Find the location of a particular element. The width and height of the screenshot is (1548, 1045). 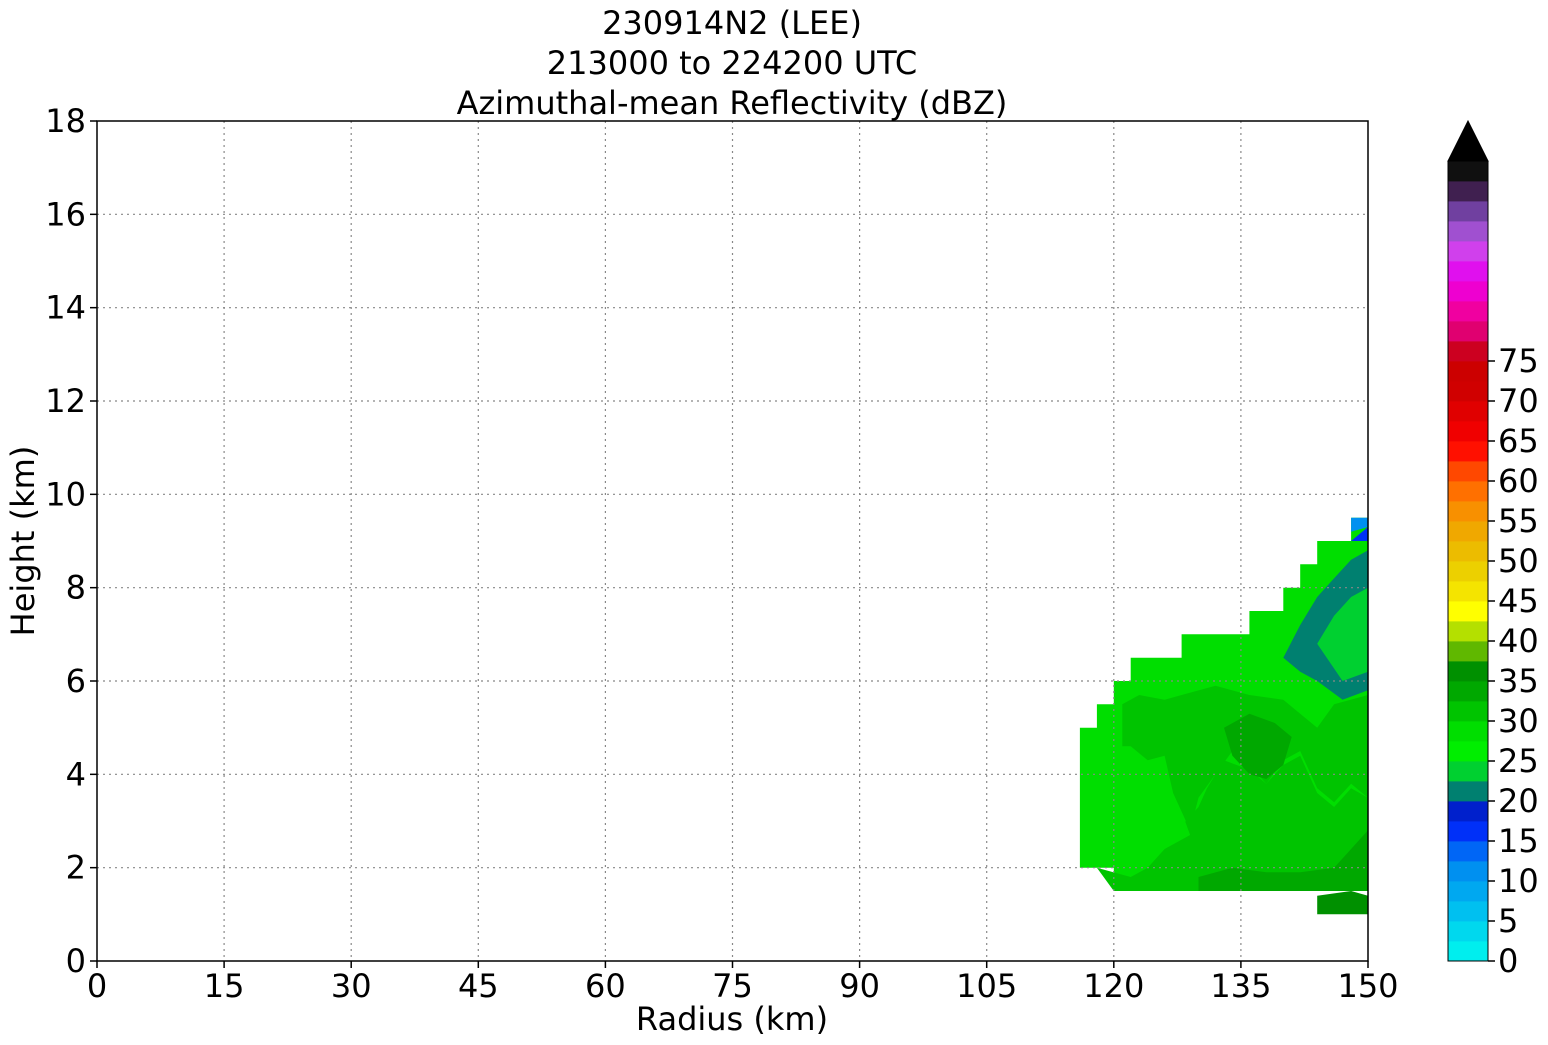

region-dark-band is located at coordinates (1152, 809).